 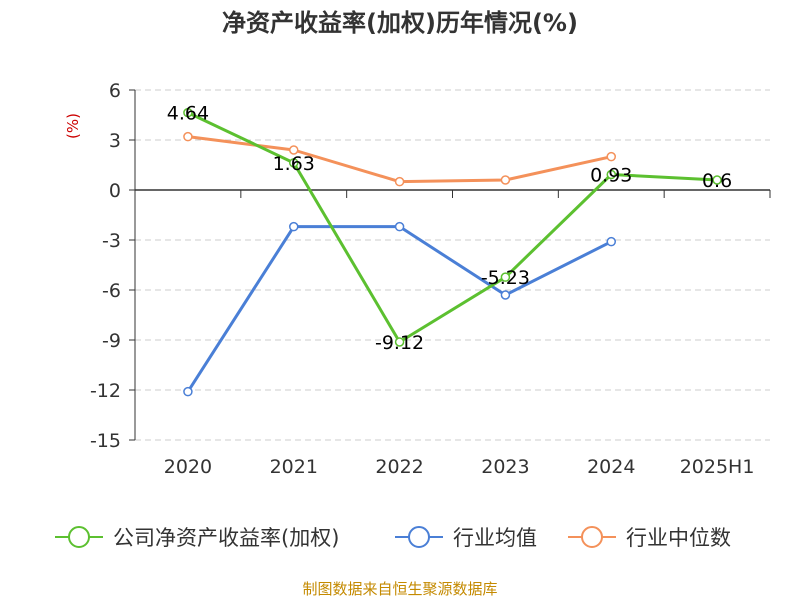 I want to click on data-label: -9.12, so click(x=399, y=343).